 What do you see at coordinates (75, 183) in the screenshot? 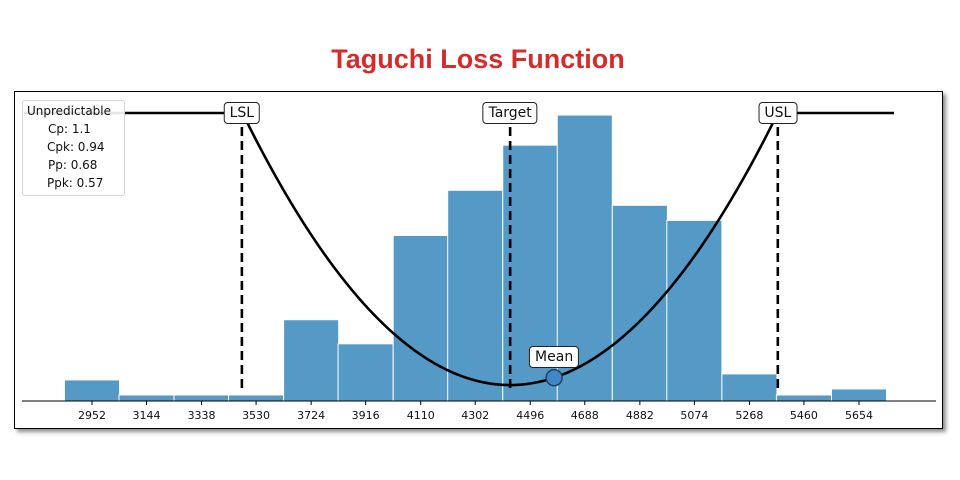
I see `legend-ppk: Ppk: 0.57` at bounding box center [75, 183].